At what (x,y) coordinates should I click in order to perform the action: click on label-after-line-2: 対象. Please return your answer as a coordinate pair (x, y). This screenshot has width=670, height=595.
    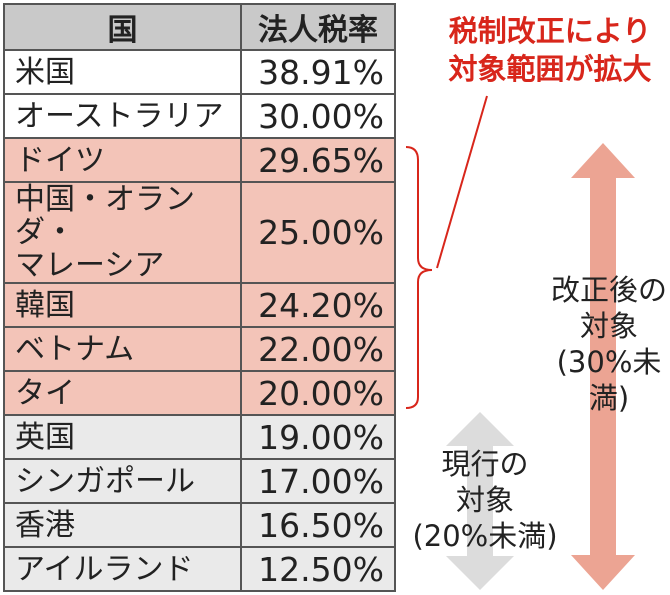
    Looking at the image, I should click on (608, 326).